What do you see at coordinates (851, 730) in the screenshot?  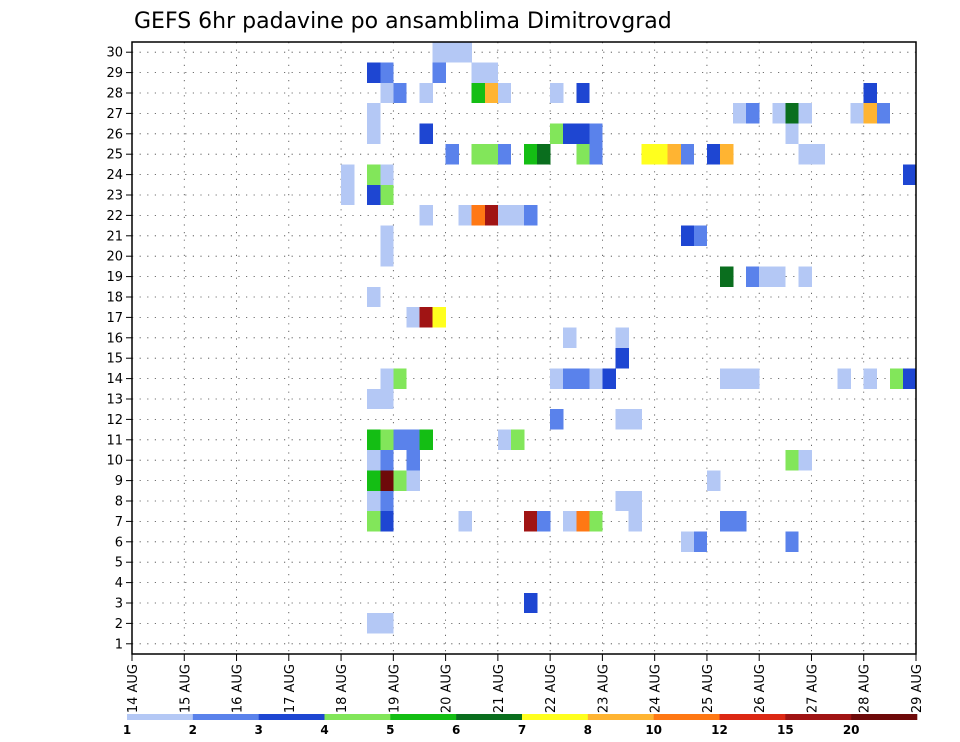 I see `legend-label: 20` at bounding box center [851, 730].